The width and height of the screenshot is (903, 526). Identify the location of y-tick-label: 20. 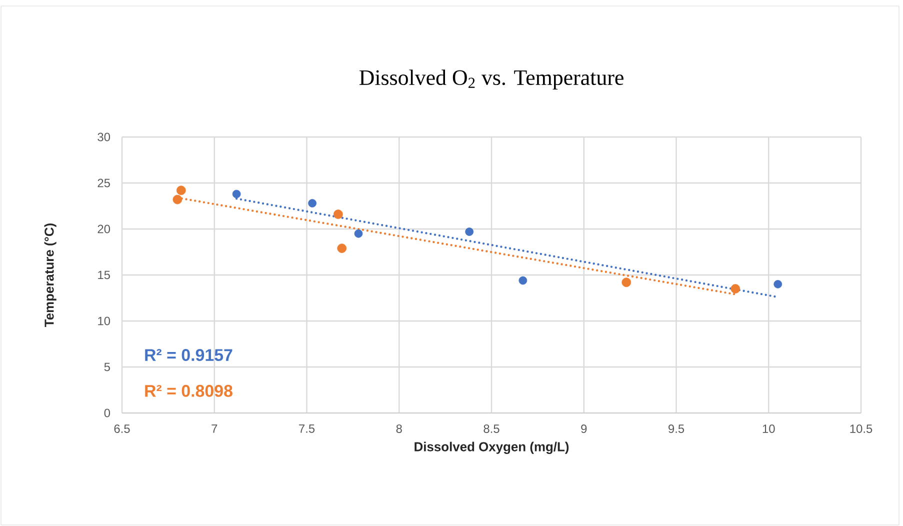
(104, 229).